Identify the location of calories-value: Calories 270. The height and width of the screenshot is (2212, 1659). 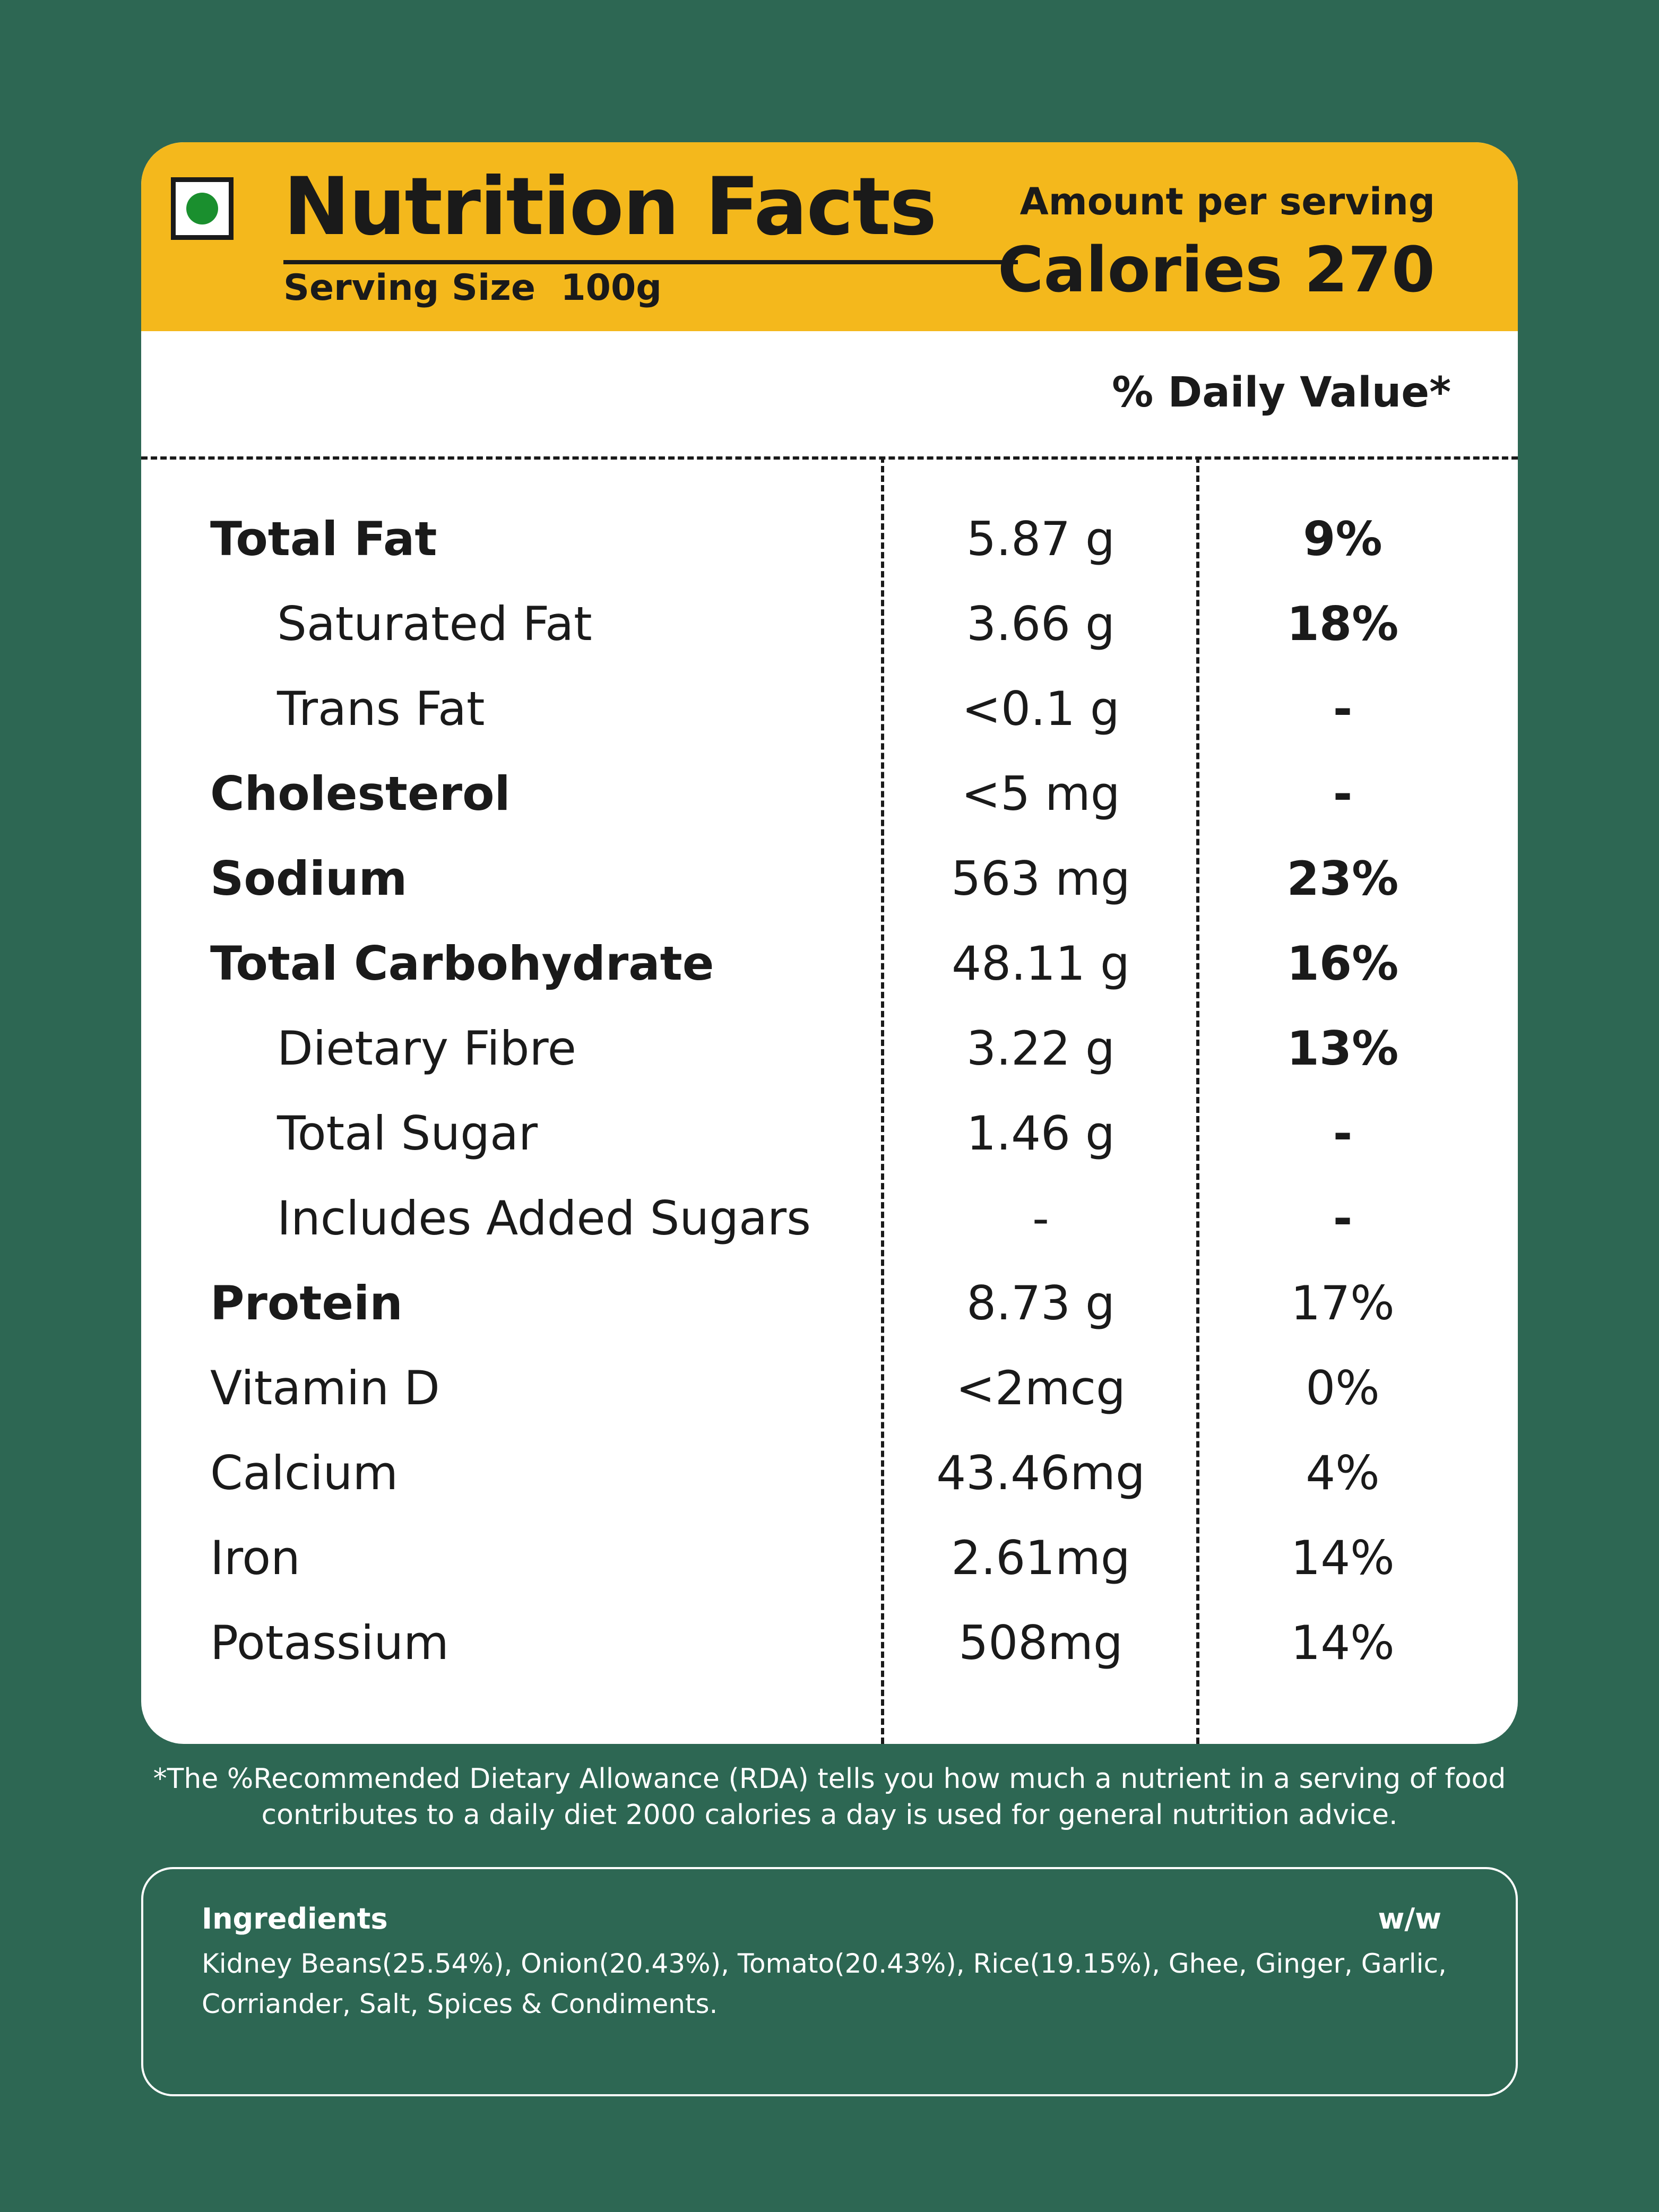
(1216, 269).